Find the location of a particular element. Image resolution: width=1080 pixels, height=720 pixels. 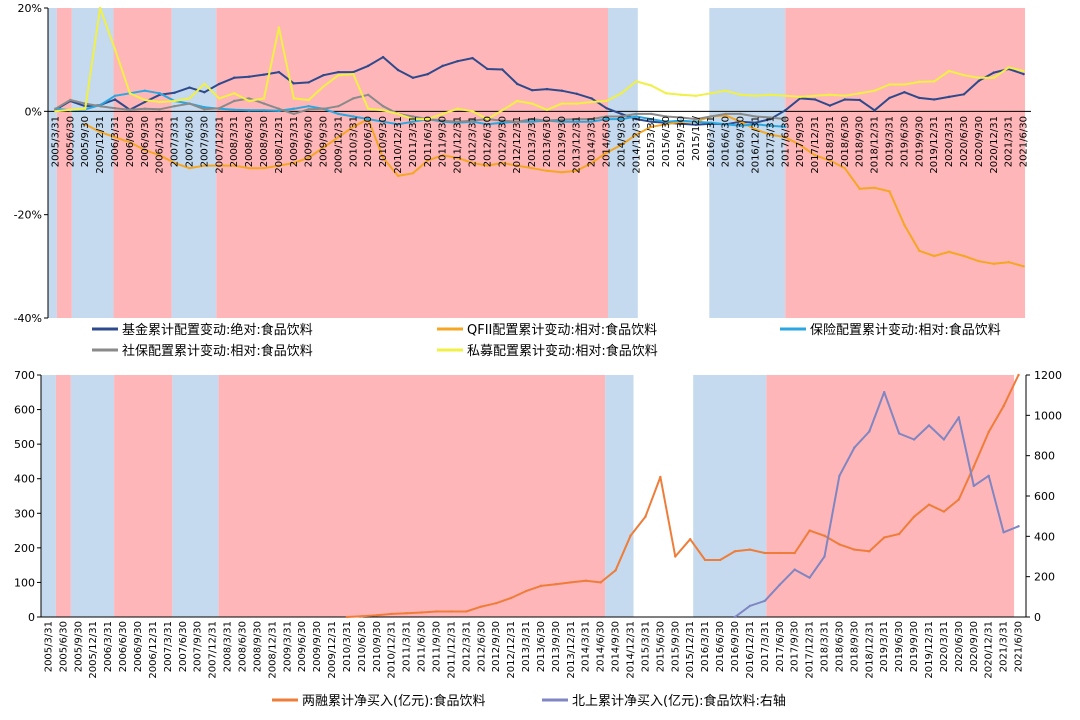

y-tick-label: 0 is located at coordinates (31, 617).